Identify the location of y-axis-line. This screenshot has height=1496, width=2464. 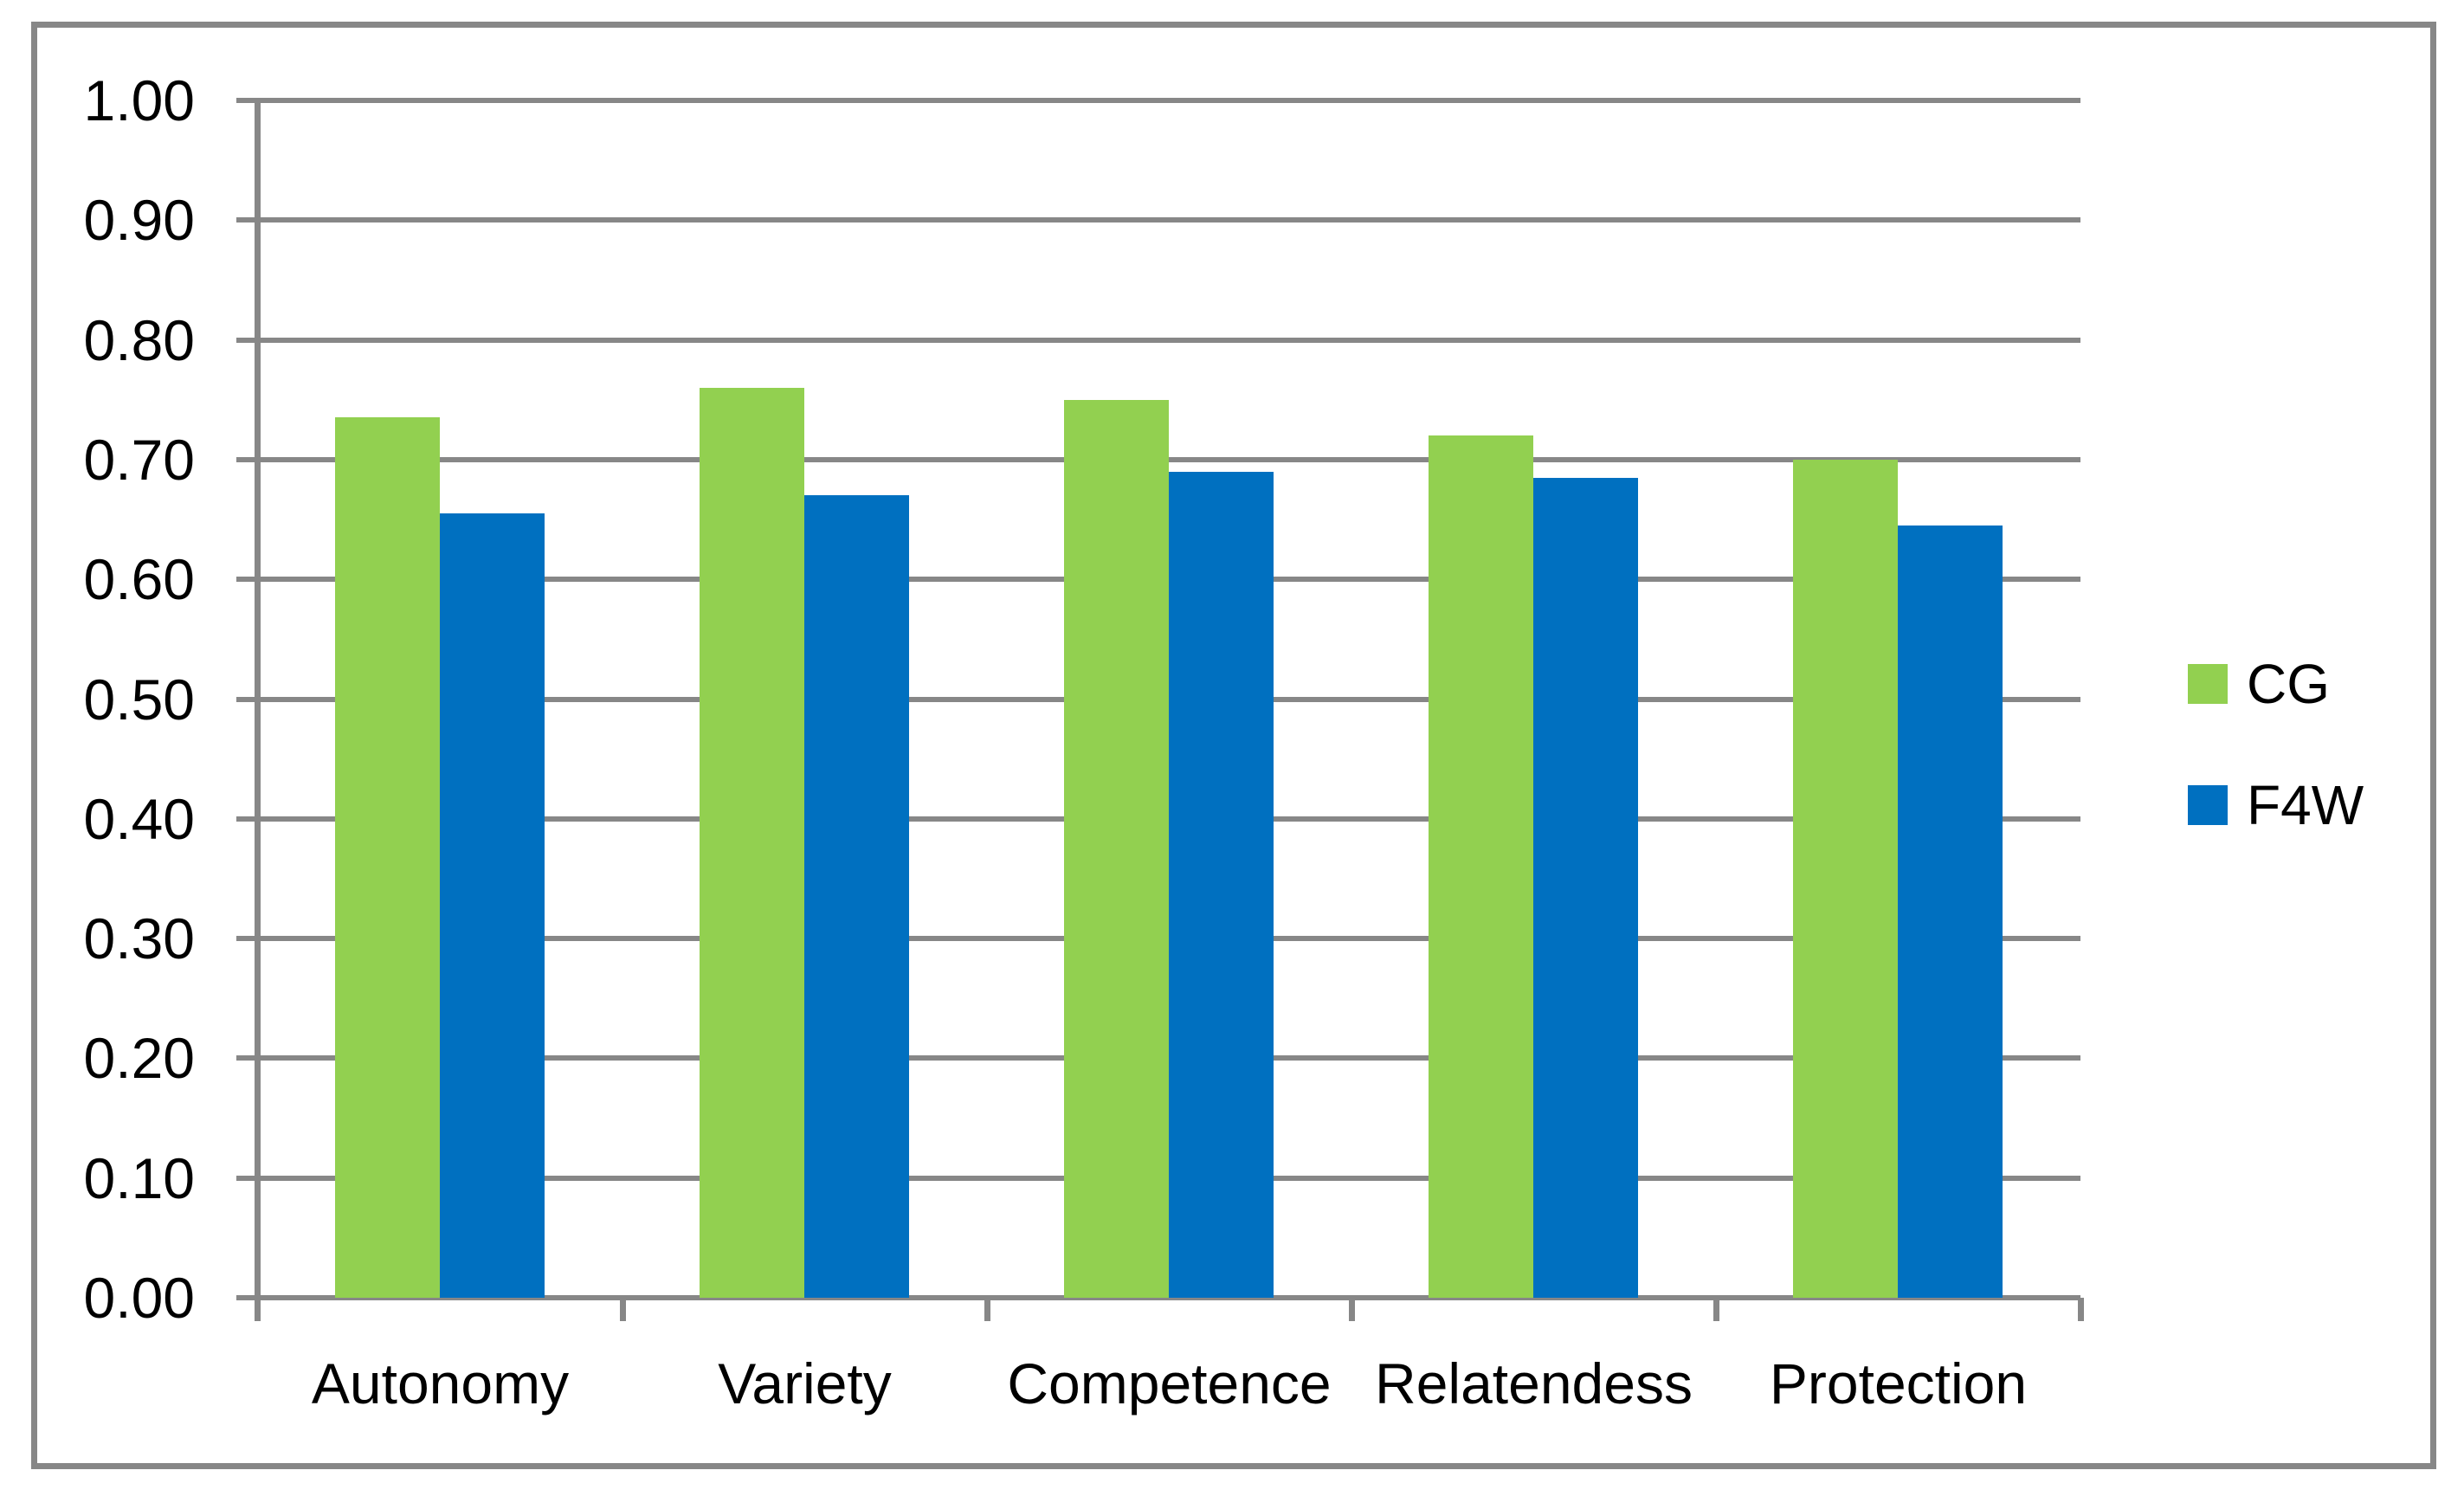
(258, 710).